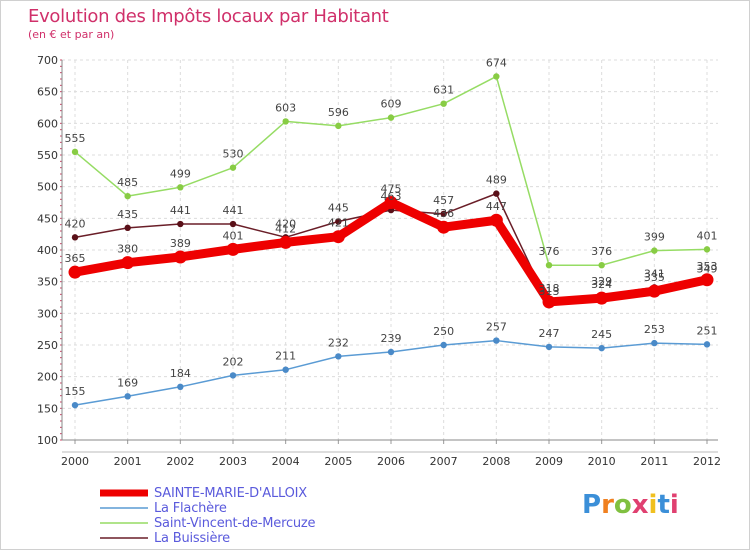 Image resolution: width=750 pixels, height=550 pixels. Describe the element at coordinates (496, 461) in the screenshot. I see `x-tick-label: 2008` at that location.